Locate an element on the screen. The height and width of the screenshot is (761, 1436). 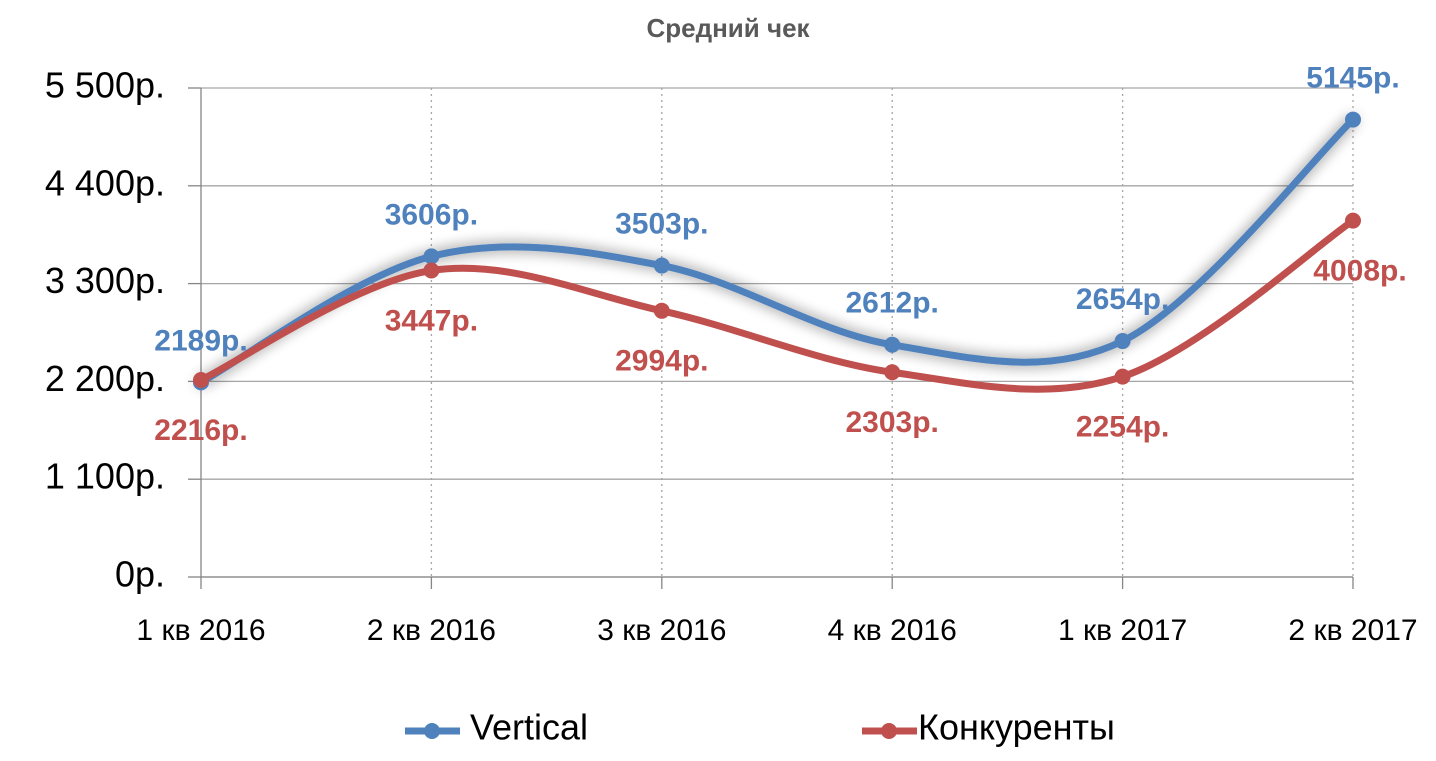
y-tick-label: 1 100р. is located at coordinates (105, 476).